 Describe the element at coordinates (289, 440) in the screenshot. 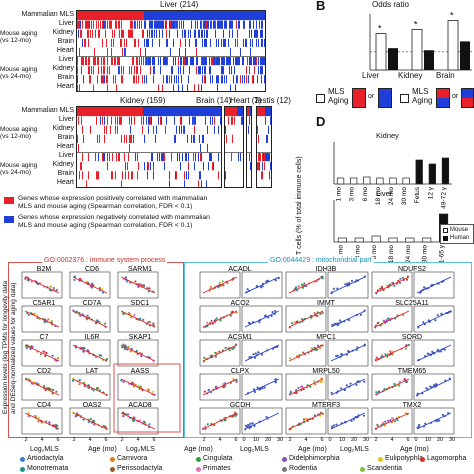

I see `x-tick-mls: 2` at that location.